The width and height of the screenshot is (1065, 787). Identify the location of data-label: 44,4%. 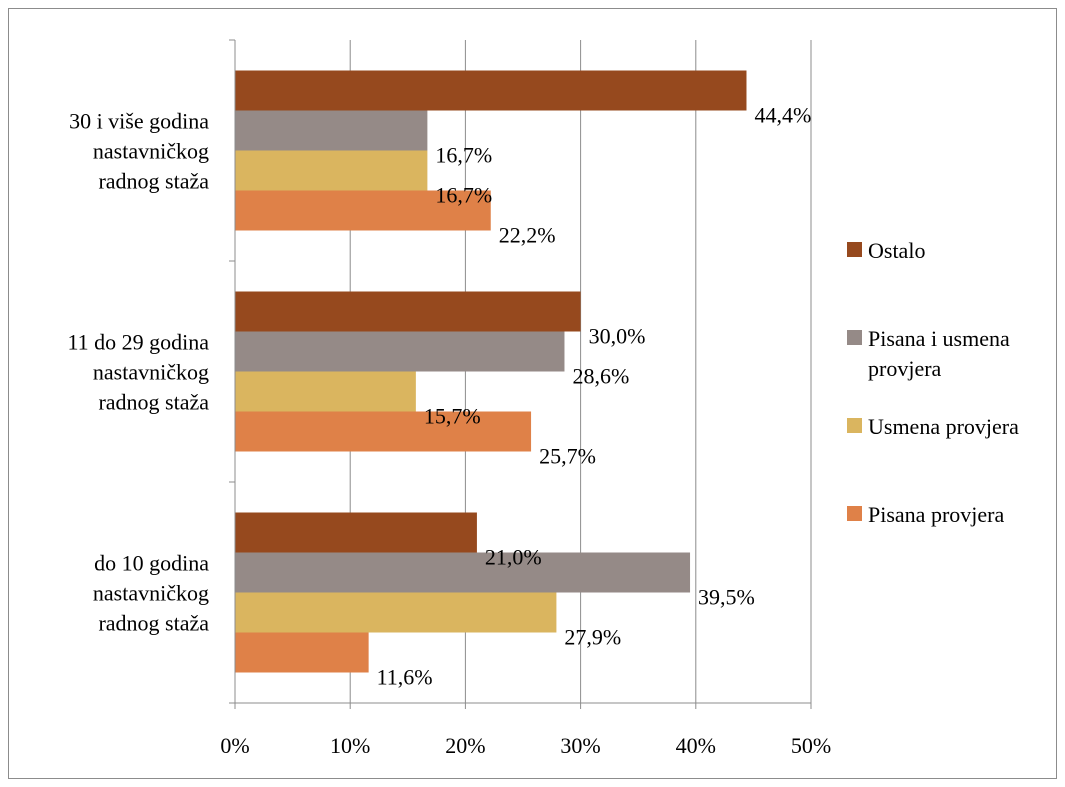
(782, 115).